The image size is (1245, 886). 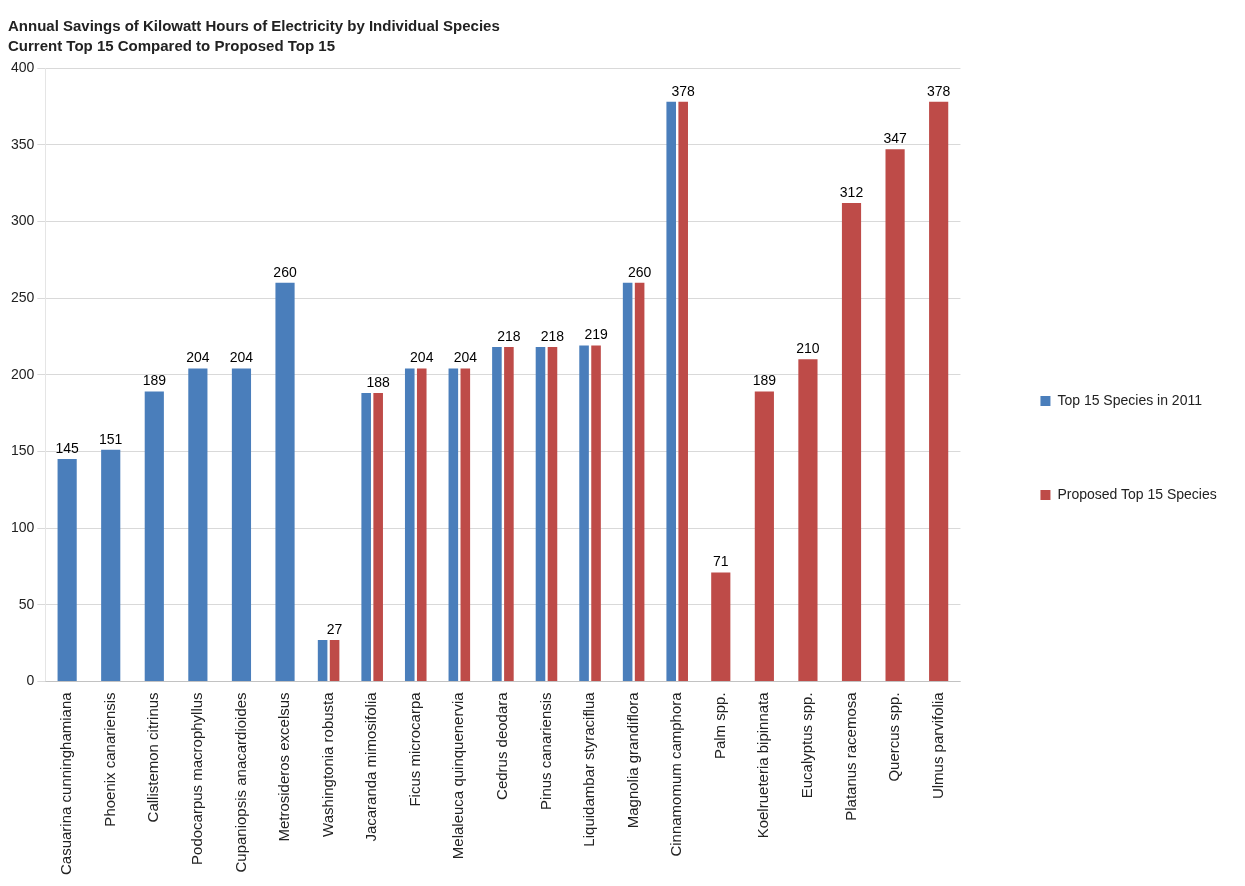 I want to click on y-tick-label: 250, so click(x=23, y=296).